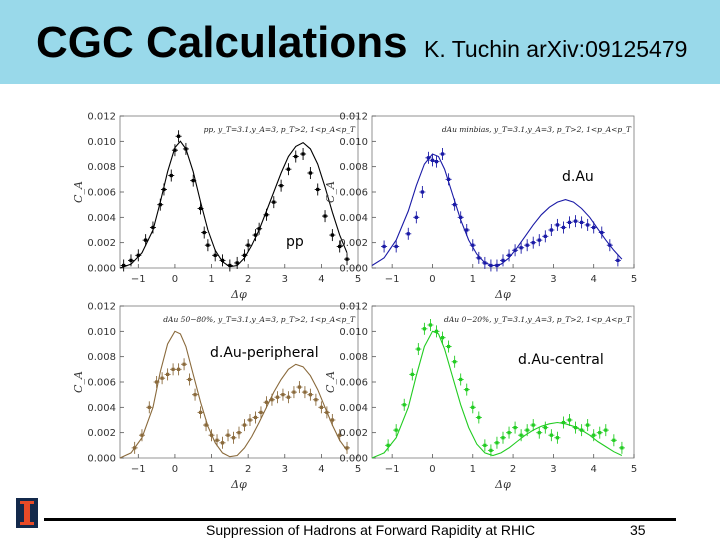 The height and width of the screenshot is (540, 720). What do you see at coordinates (295, 242) in the screenshot?
I see `panel-label: pp` at bounding box center [295, 242].